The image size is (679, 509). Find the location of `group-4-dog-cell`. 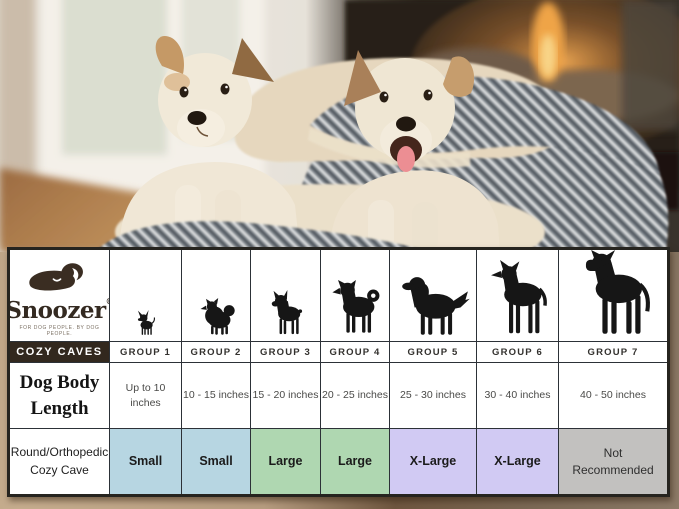

group-4-dog-cell is located at coordinates (355, 296).